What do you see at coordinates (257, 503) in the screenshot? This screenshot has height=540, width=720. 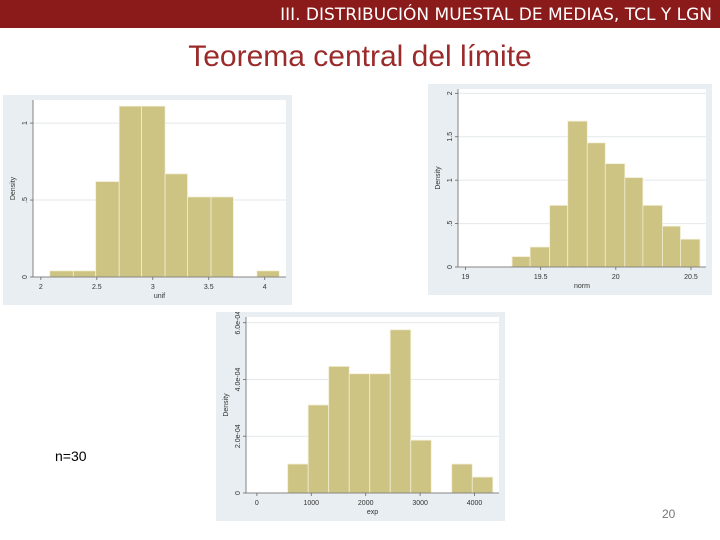 I see `x-tick-label: 0` at bounding box center [257, 503].